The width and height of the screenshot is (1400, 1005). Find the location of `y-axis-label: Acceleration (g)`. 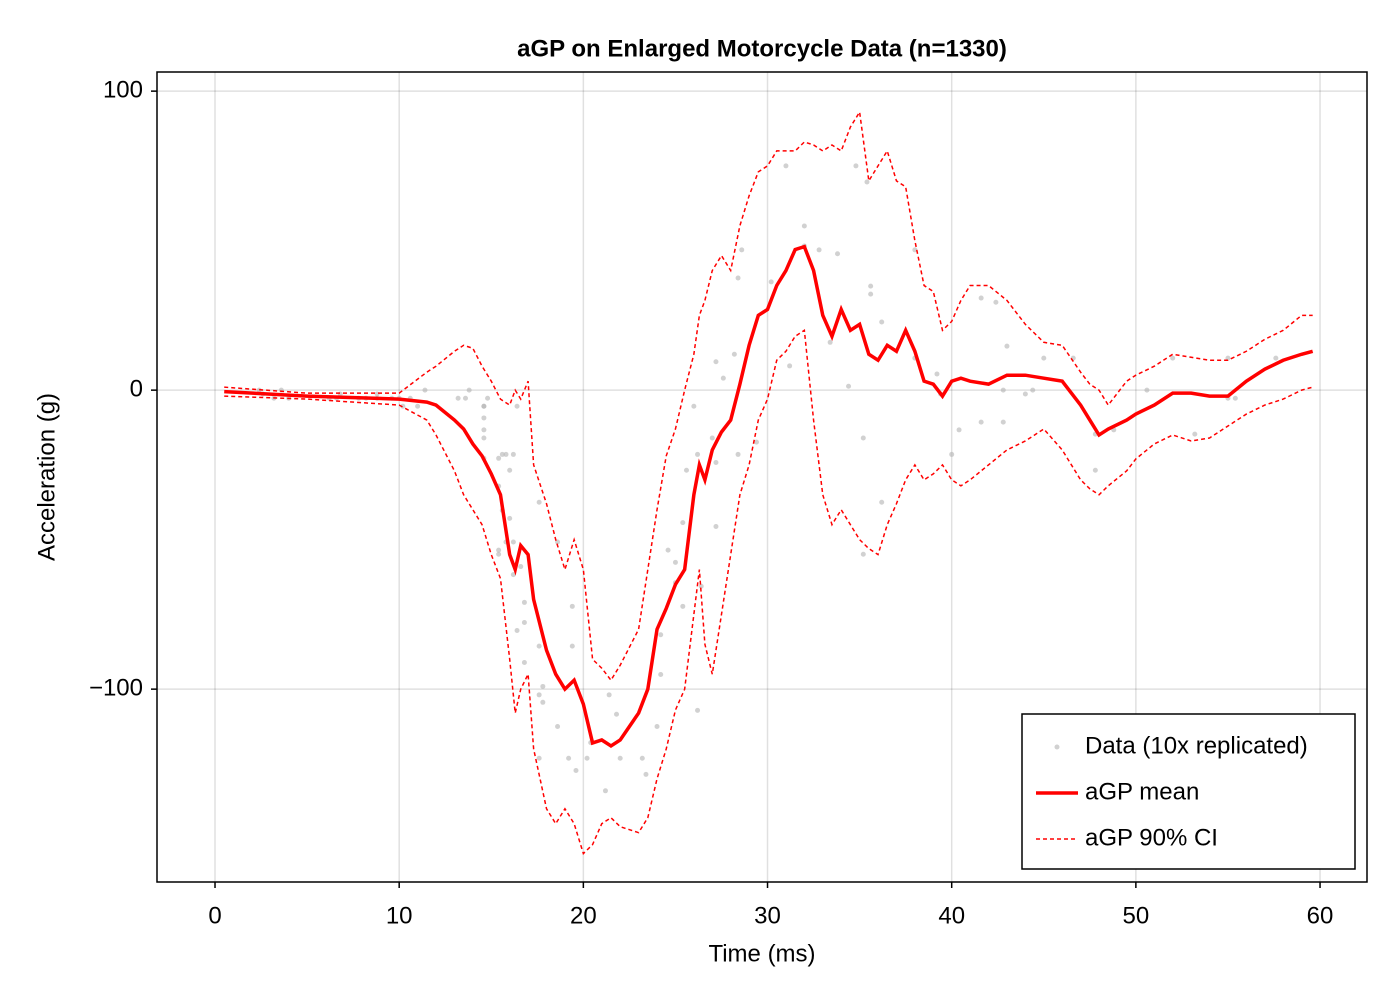

y-axis-label: Acceleration (g) is located at coordinates (46, 477).